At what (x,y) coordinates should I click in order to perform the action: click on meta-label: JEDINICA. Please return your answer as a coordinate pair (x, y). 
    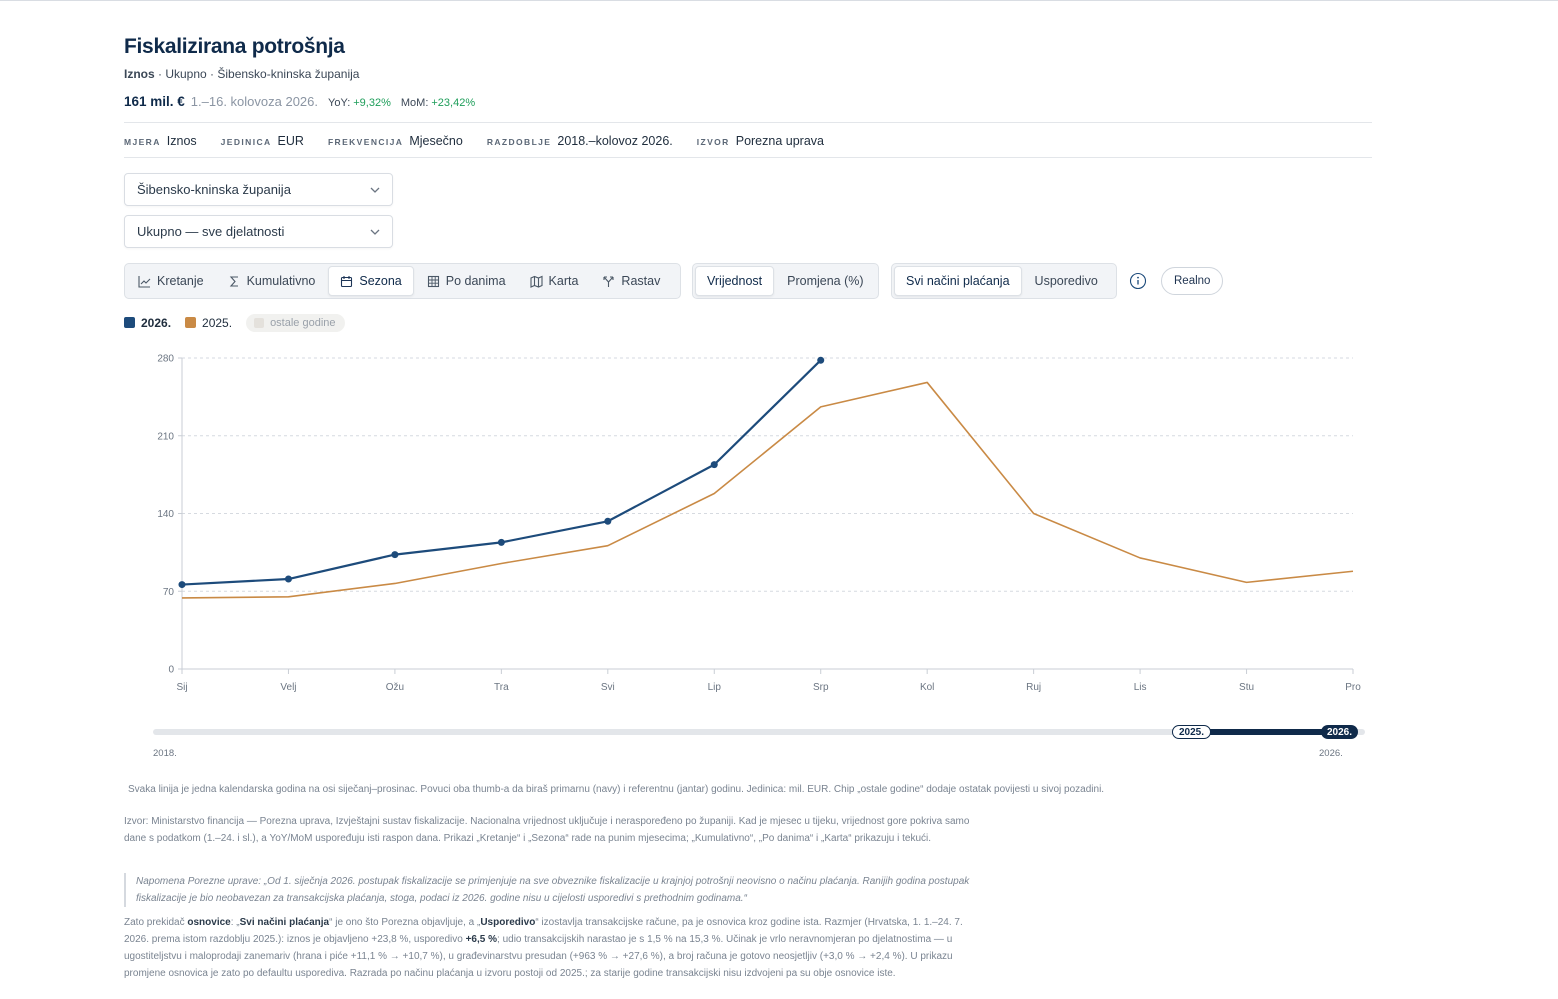
    Looking at the image, I should click on (246, 142).